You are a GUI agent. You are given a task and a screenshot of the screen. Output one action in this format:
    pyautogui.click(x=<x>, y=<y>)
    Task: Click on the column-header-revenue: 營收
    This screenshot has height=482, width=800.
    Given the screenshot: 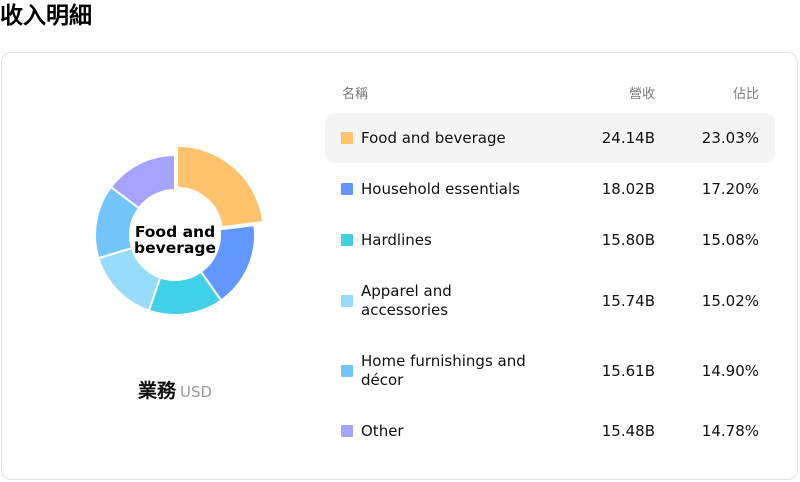 What is the action you would take?
    pyautogui.click(x=641, y=94)
    